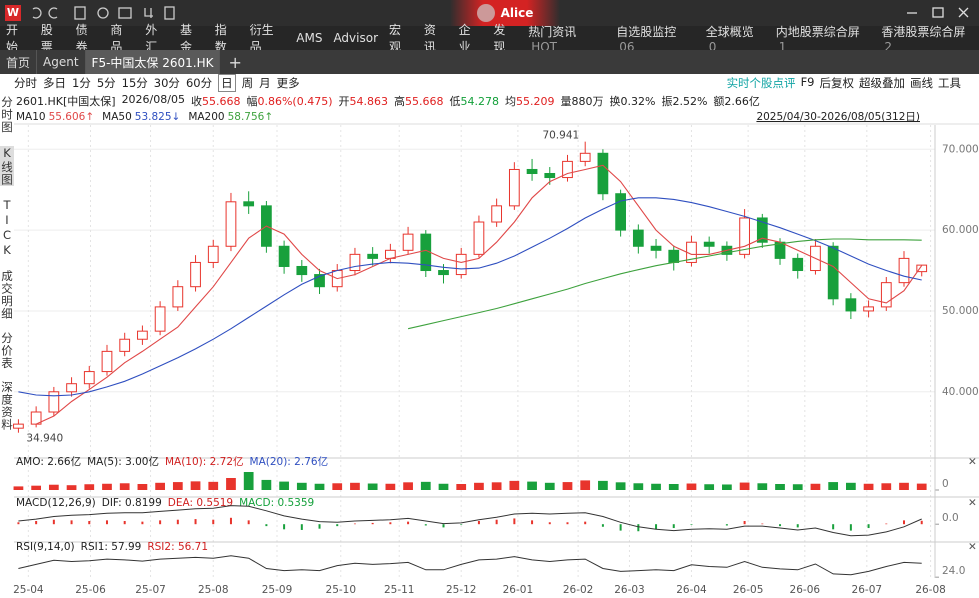  I want to click on menu-item: Advisor, so click(356, 38).